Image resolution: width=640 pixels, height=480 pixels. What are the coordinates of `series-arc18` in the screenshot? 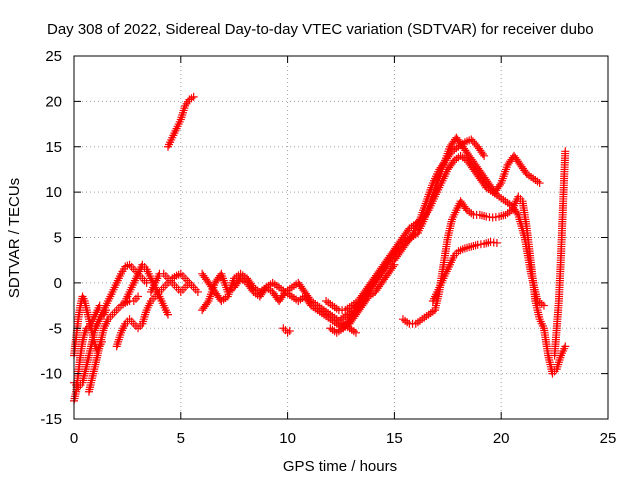 It's located at (560, 253).